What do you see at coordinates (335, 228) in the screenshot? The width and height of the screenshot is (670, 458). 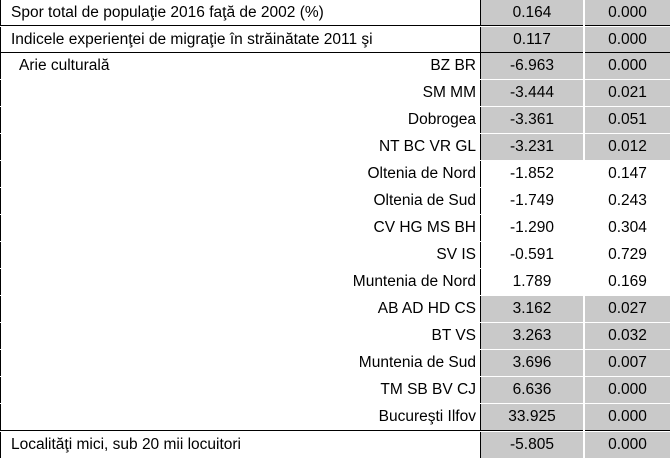 I see `table-row: CV HG MS BH -1.290 0.304` at bounding box center [335, 228].